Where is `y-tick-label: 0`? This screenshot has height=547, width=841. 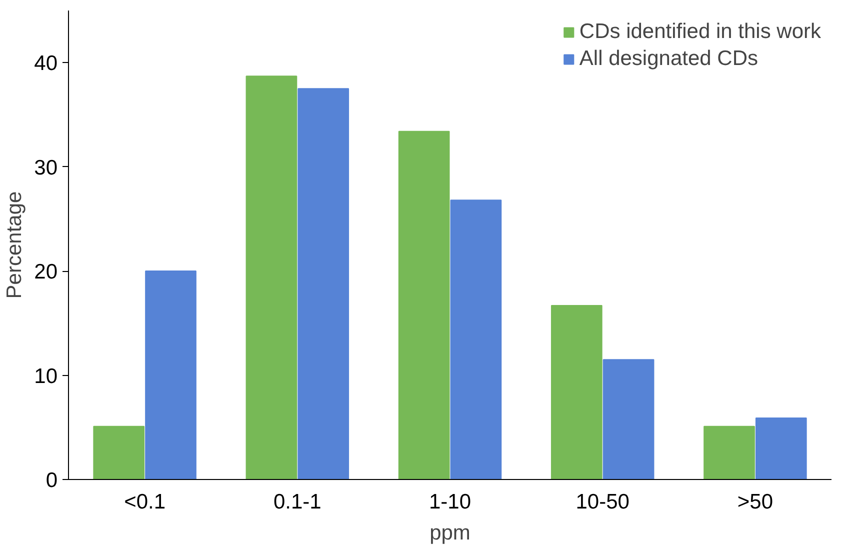
y-tick-label: 0 is located at coordinates (52, 480).